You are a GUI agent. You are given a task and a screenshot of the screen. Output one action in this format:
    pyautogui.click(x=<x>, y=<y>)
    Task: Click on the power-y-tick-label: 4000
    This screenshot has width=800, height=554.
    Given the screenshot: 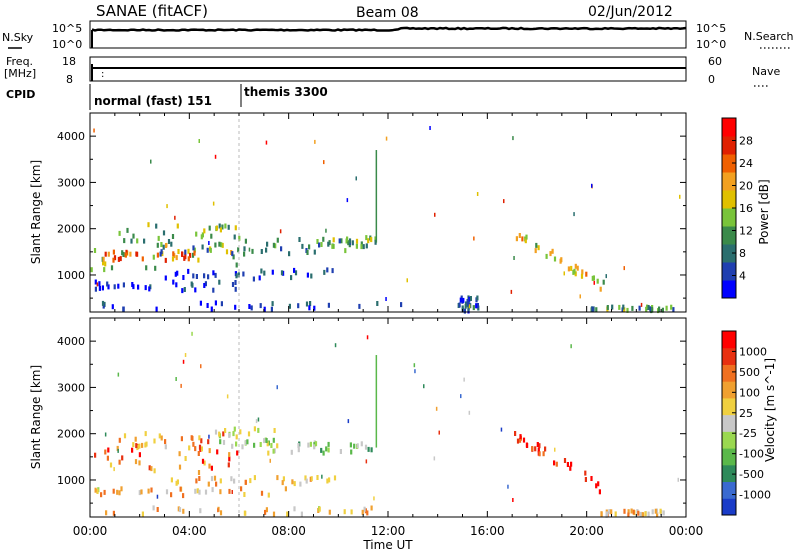 What is the action you would take?
    pyautogui.click(x=71, y=136)
    